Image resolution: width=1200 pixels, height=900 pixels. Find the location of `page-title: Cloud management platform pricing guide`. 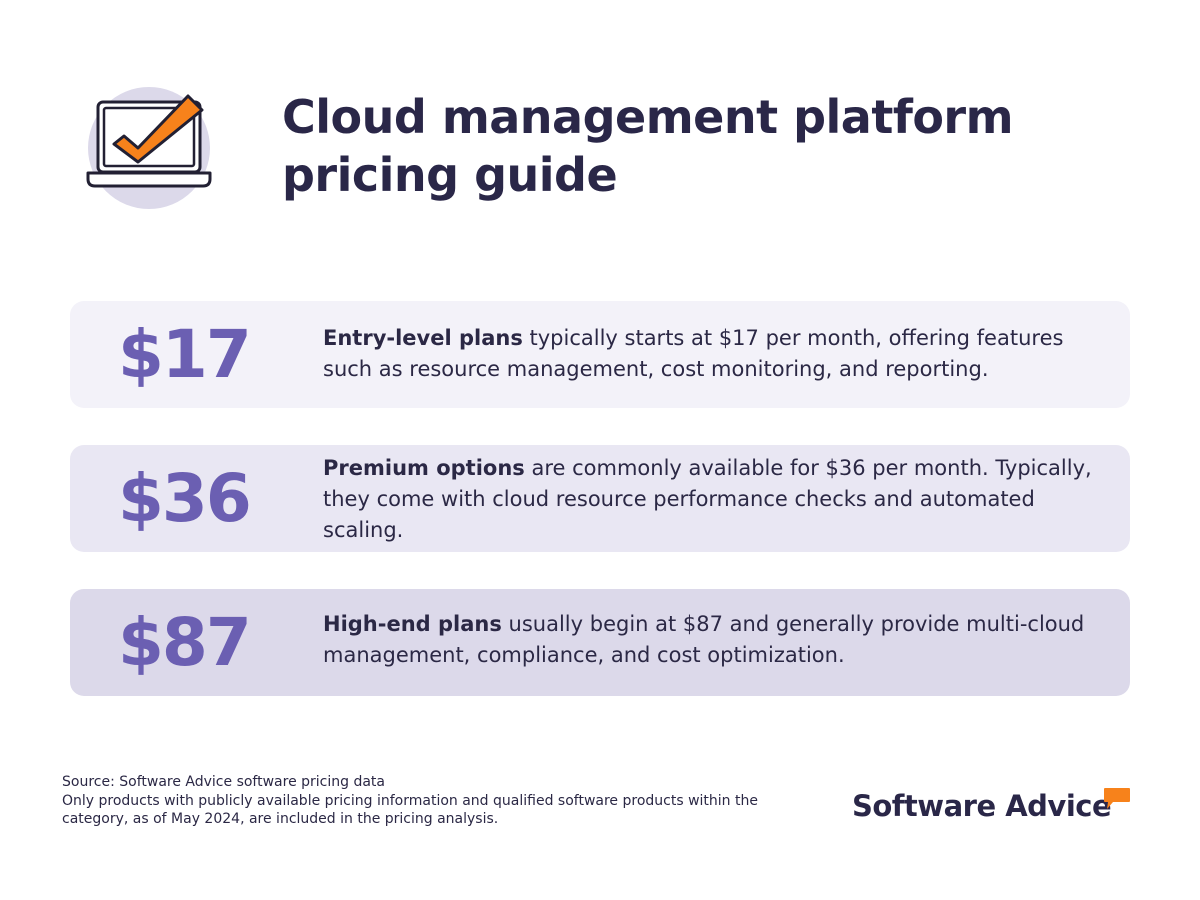

page-title: Cloud management platform pricing guide is located at coordinates (692, 146).